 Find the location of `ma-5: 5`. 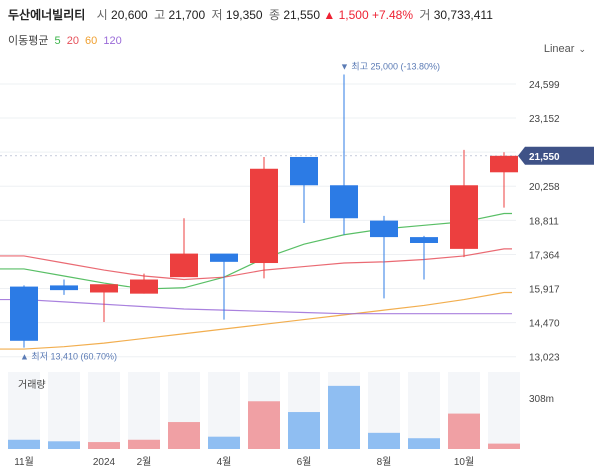

ma-5: 5 is located at coordinates (57, 41).